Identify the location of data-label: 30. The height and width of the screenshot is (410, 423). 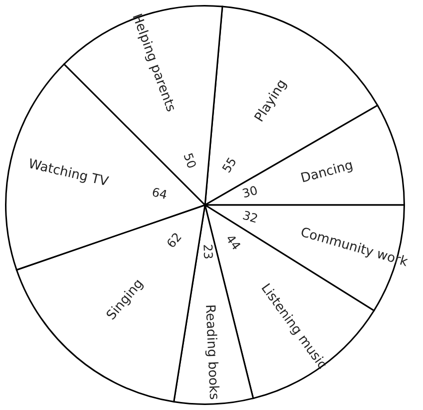
(250, 192).